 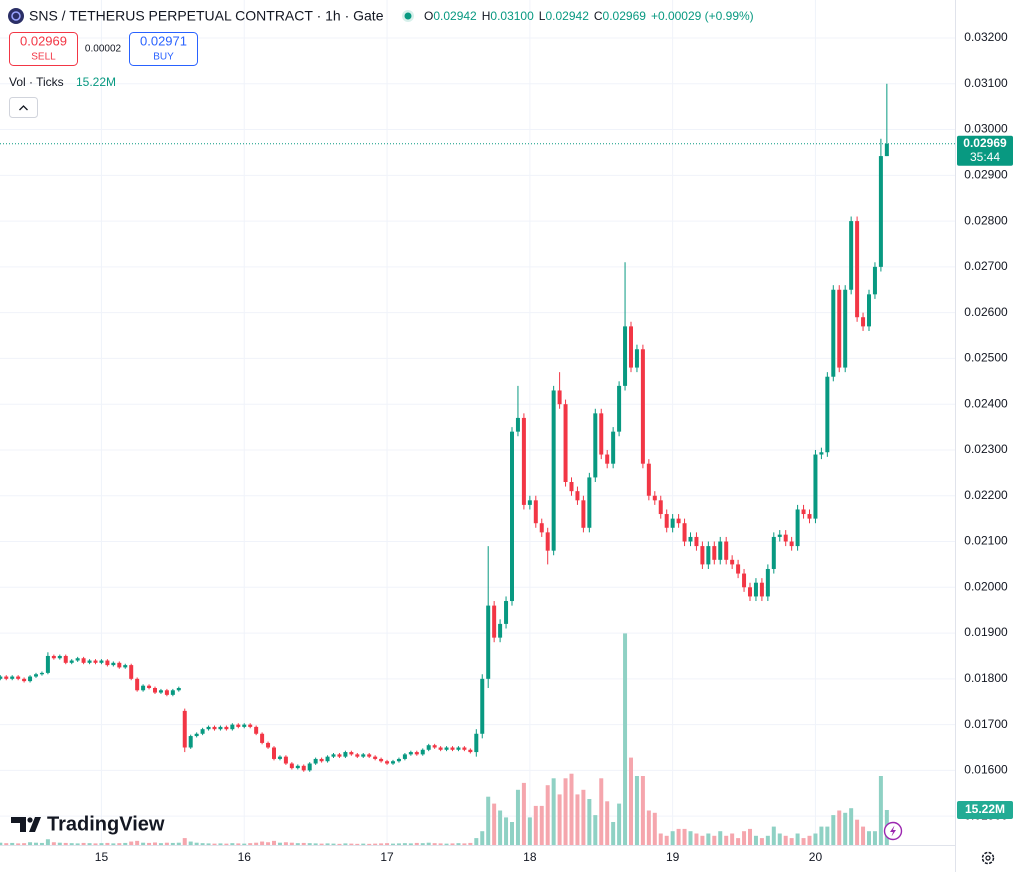 I want to click on y-tick-label: 0.01900, so click(x=986, y=632).